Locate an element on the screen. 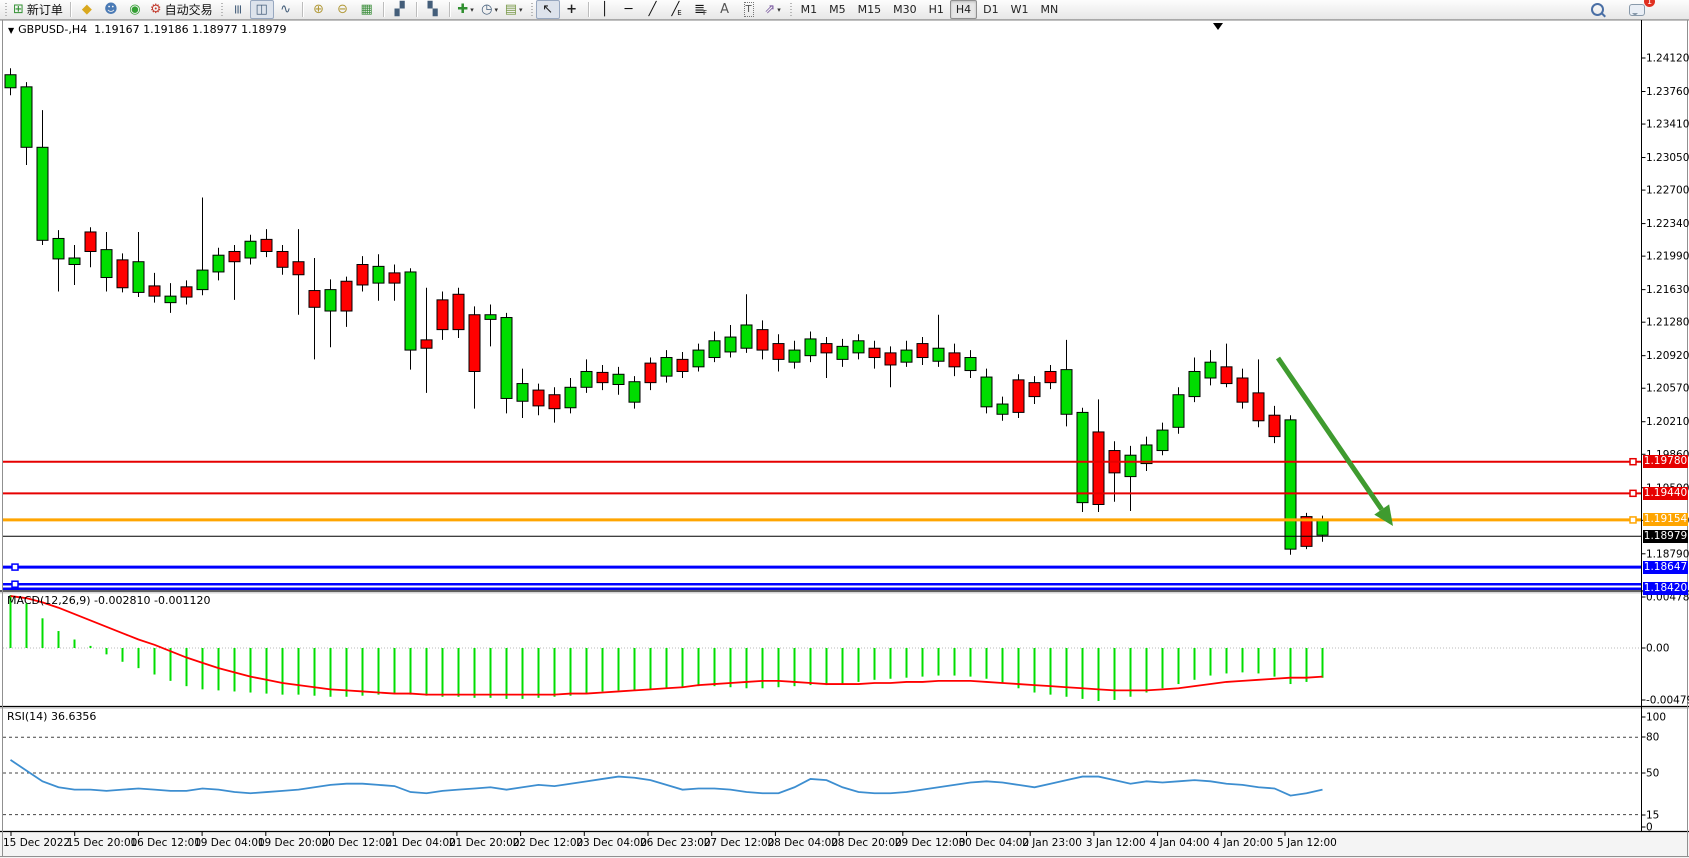  add-indicator-button: ✚ ▾ is located at coordinates (466, 9).